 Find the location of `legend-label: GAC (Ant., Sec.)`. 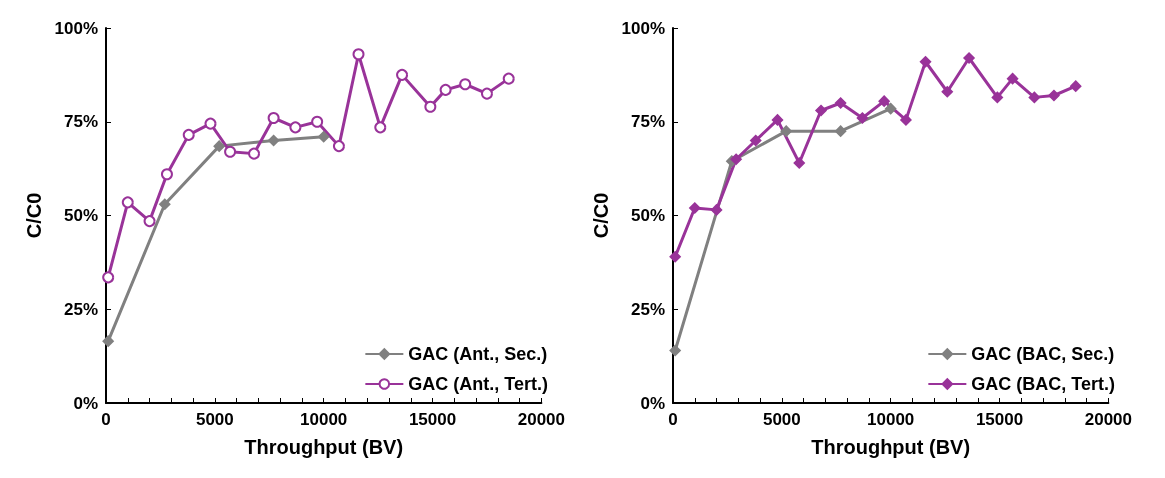

legend-label: GAC (Ant., Sec.) is located at coordinates (478, 354).